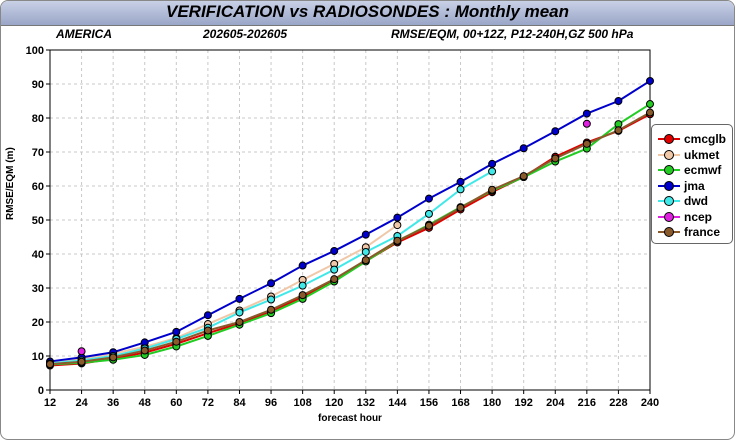 The height and width of the screenshot is (440, 735). What do you see at coordinates (38, 221) in the screenshot?
I see `y-tick-label: 50` at bounding box center [38, 221].